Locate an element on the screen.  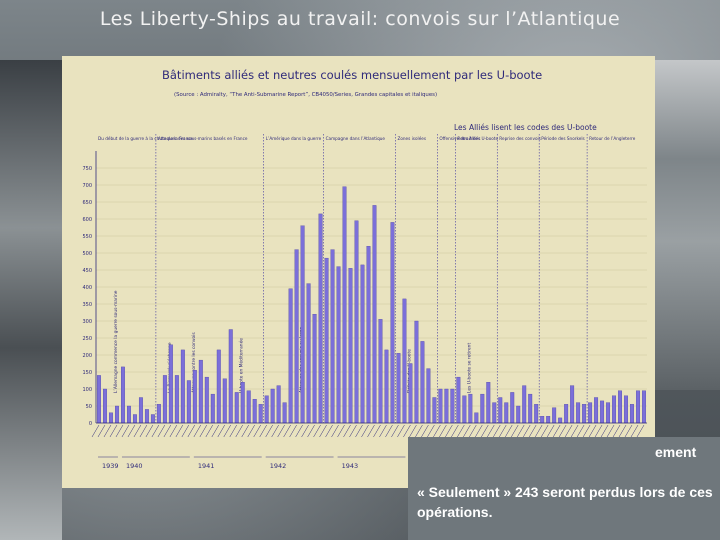
y-tick-label: 400 is located at coordinates (87, 288).